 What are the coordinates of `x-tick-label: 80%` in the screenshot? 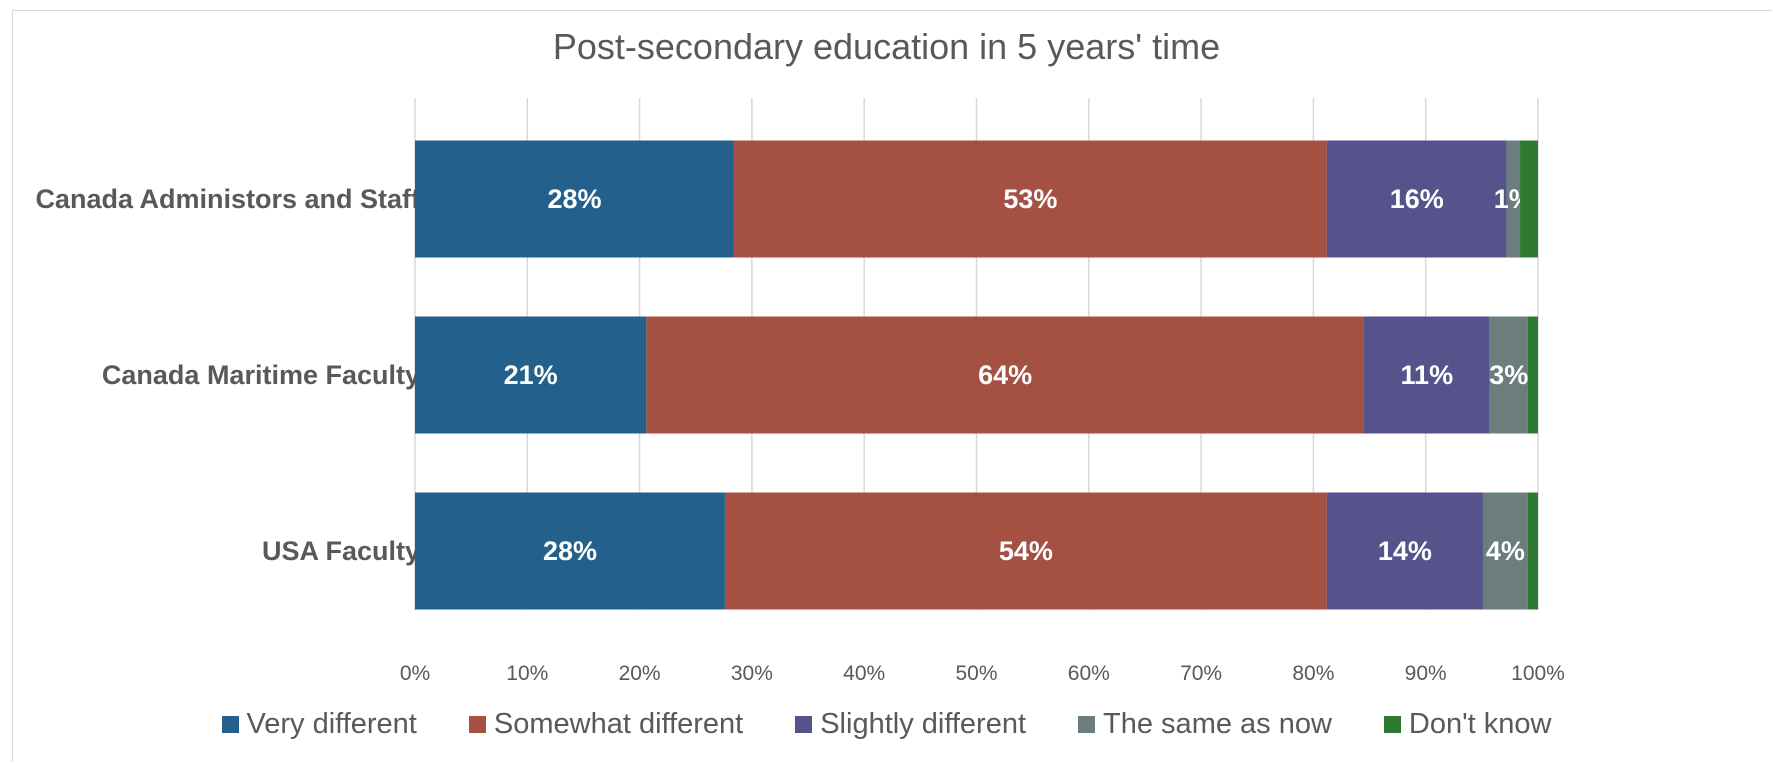 It's located at (1313, 673).